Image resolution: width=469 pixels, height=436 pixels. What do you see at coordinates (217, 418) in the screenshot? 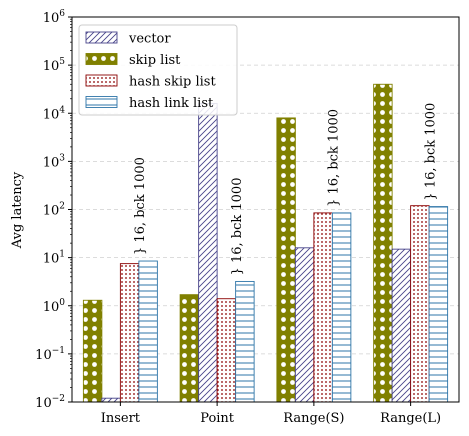
I see `x-tick-label: Point` at bounding box center [217, 418].